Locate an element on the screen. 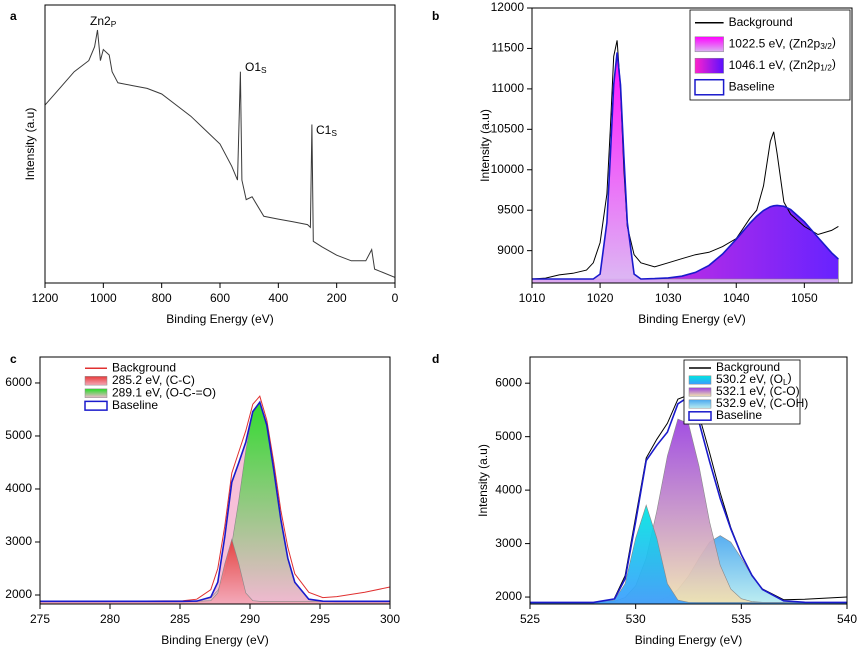 This screenshot has width=857, height=647. legend-label-part: L is located at coordinates (785, 382).